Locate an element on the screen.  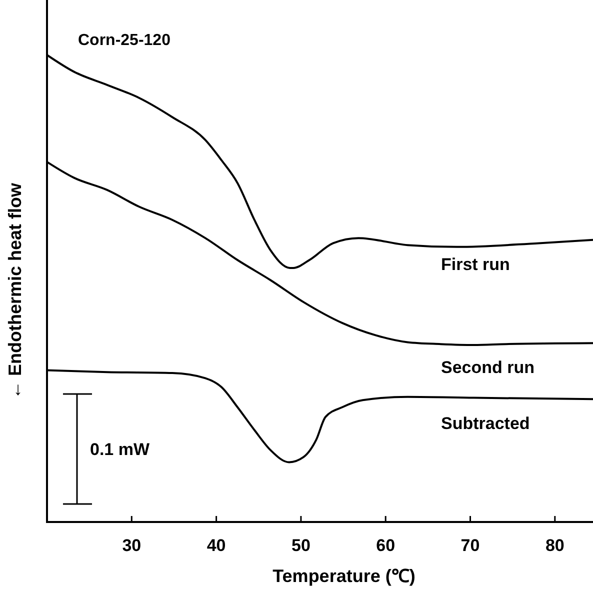
chart-title: Corn-25-120 is located at coordinates (124, 40).